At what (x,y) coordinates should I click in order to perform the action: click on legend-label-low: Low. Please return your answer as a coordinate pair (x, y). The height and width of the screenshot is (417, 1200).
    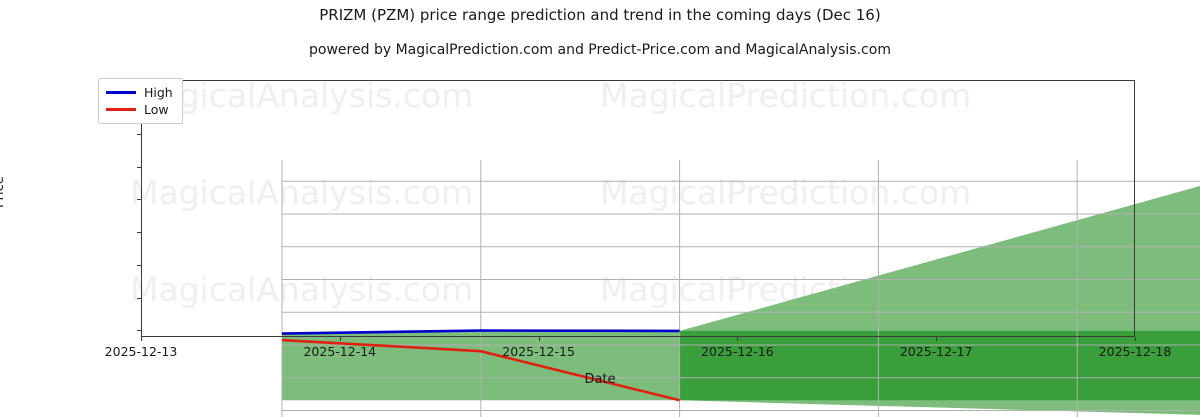
    Looking at the image, I should click on (156, 109).